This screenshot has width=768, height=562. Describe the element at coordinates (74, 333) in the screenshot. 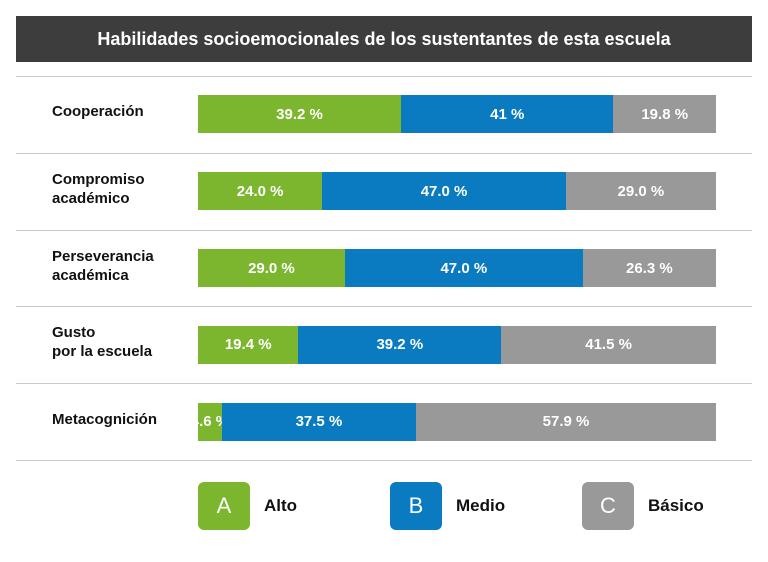

I see `category-label-line: Gusto` at that location.